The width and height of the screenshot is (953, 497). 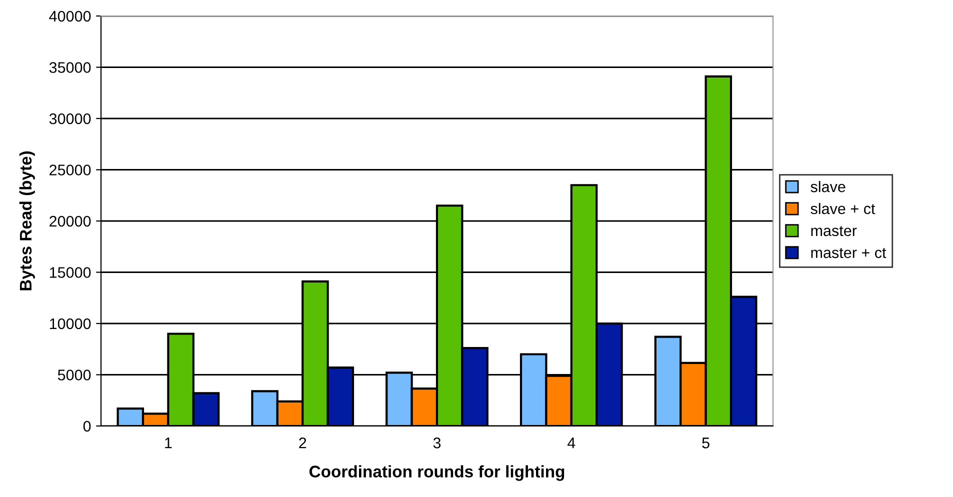 I want to click on x-tick-label: 4, so click(x=572, y=443).